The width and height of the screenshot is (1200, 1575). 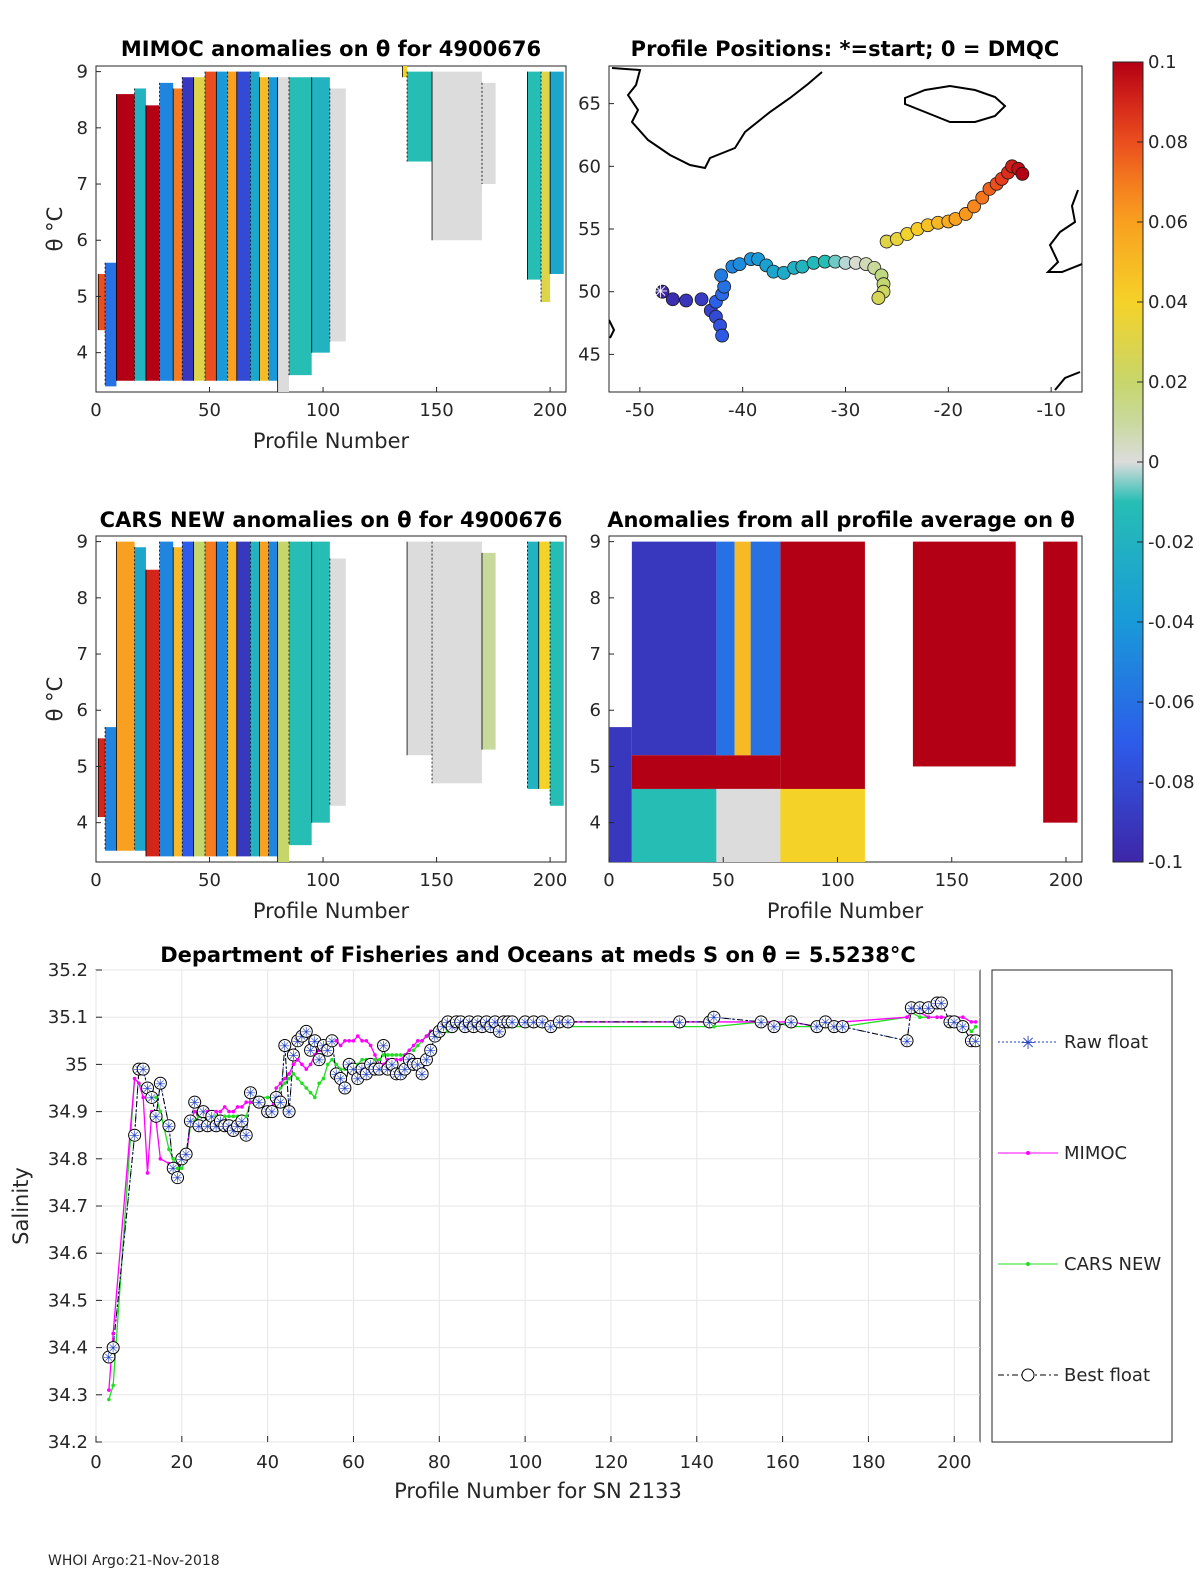 I want to click on salinity-xlabel: Profile Number for SN 2133, so click(x=538, y=1491).